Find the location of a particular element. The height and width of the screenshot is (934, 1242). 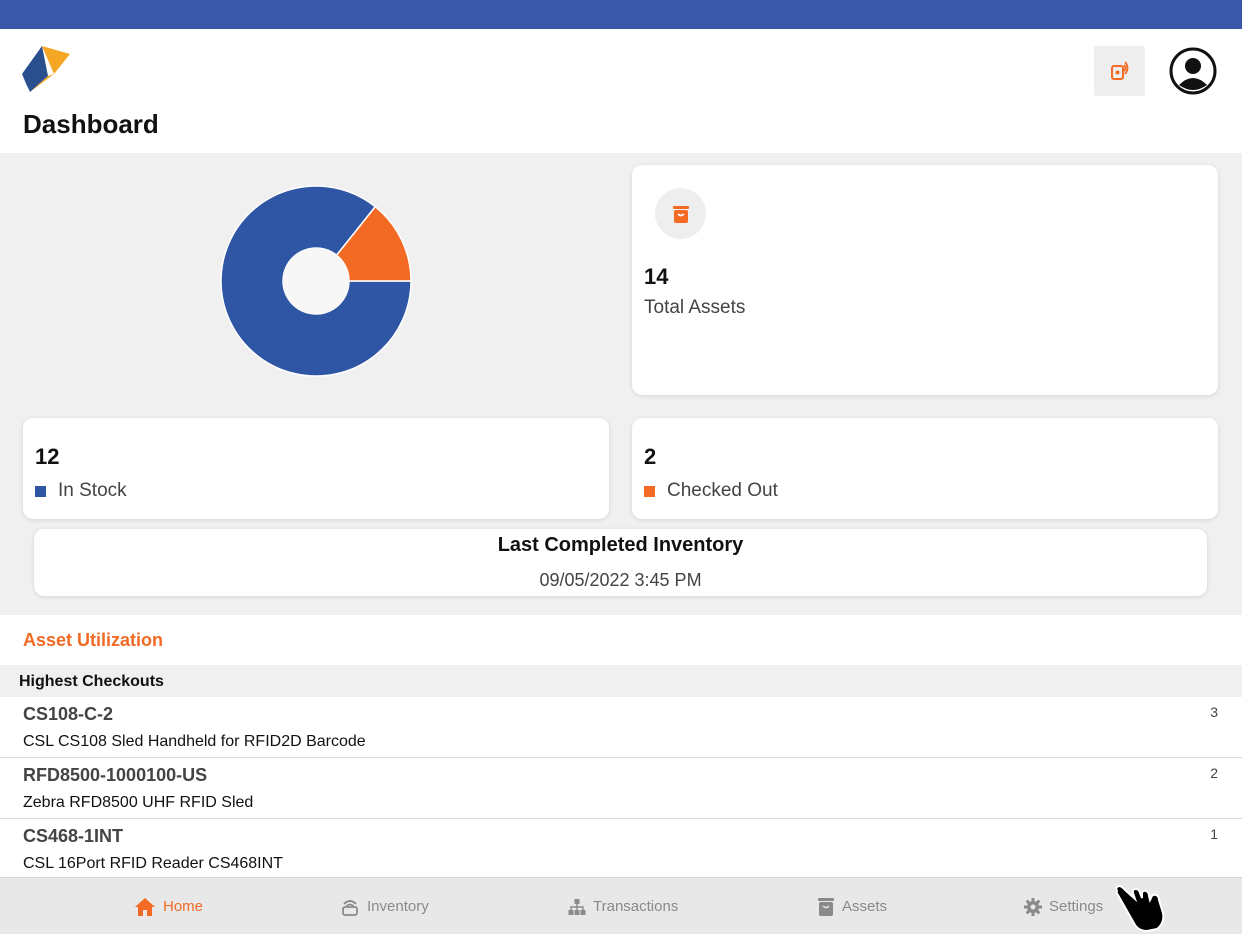

tab-home: Home is located at coordinates (168, 906).